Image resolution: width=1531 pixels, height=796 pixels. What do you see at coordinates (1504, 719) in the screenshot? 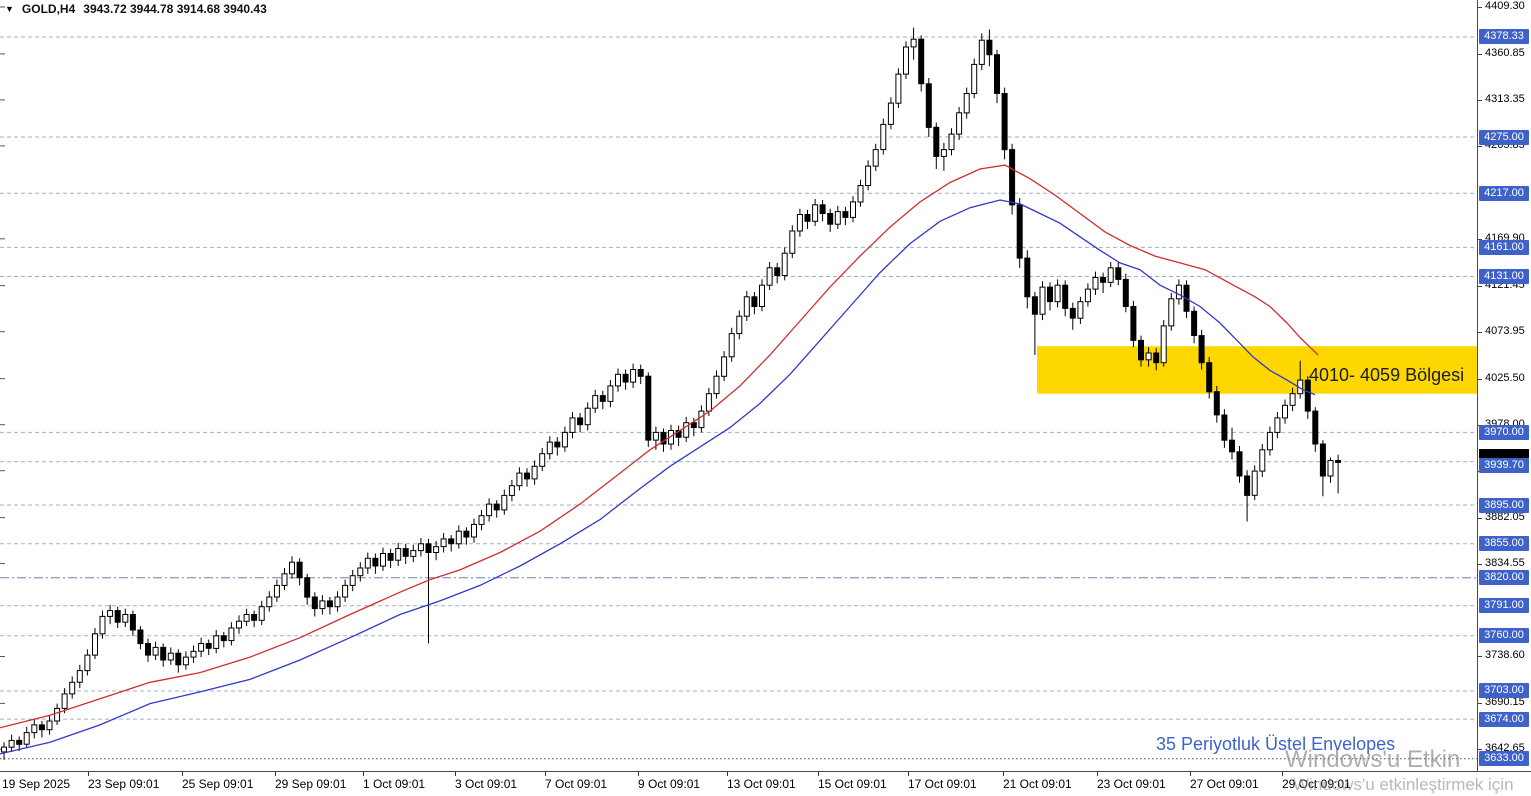
I see `level-price-label: 3674.00` at bounding box center [1504, 719].